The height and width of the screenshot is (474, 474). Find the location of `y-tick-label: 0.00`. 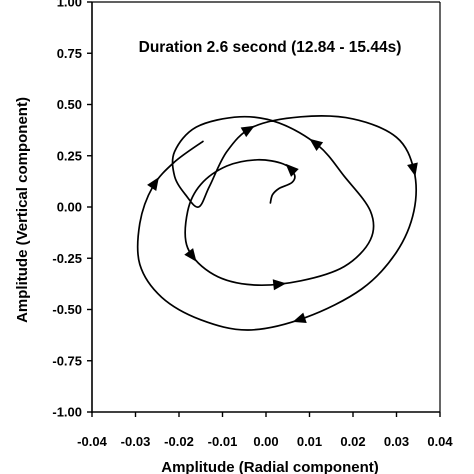

y-tick-label: 0.00 is located at coordinates (69, 207).